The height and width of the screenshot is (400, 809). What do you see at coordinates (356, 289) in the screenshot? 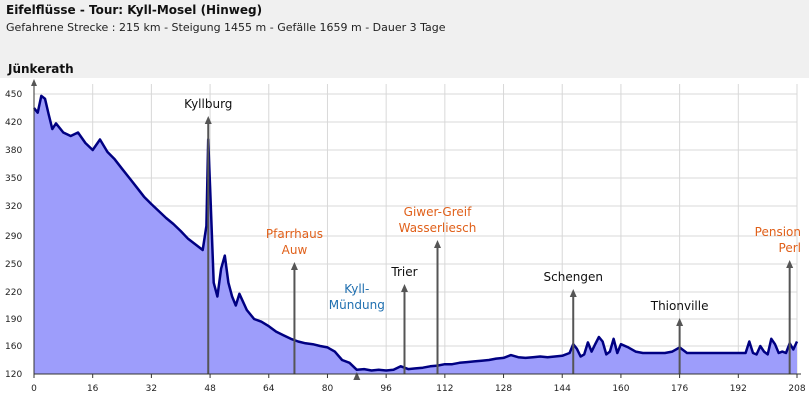
I see `place-label: Kyll-` at bounding box center [356, 289].